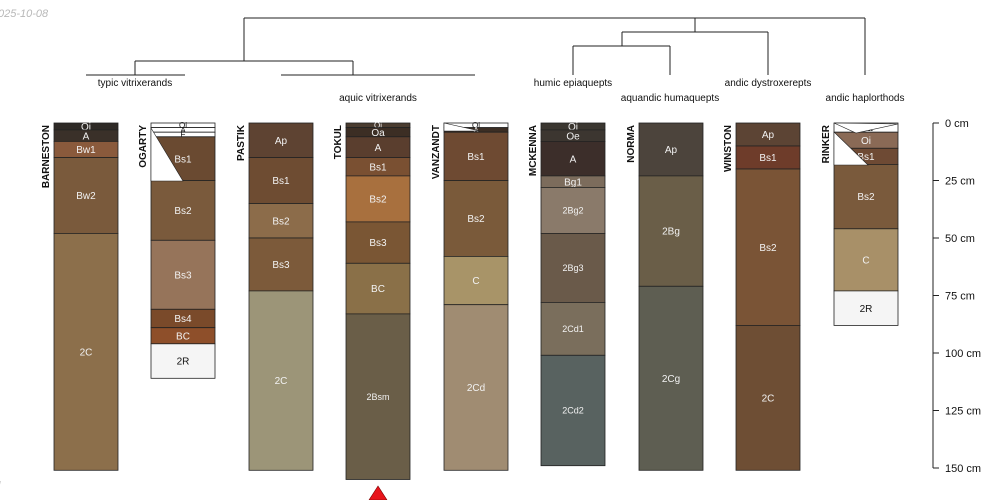  Describe the element at coordinates (573, 136) in the screenshot. I see `horizon-label: Oe` at that location.